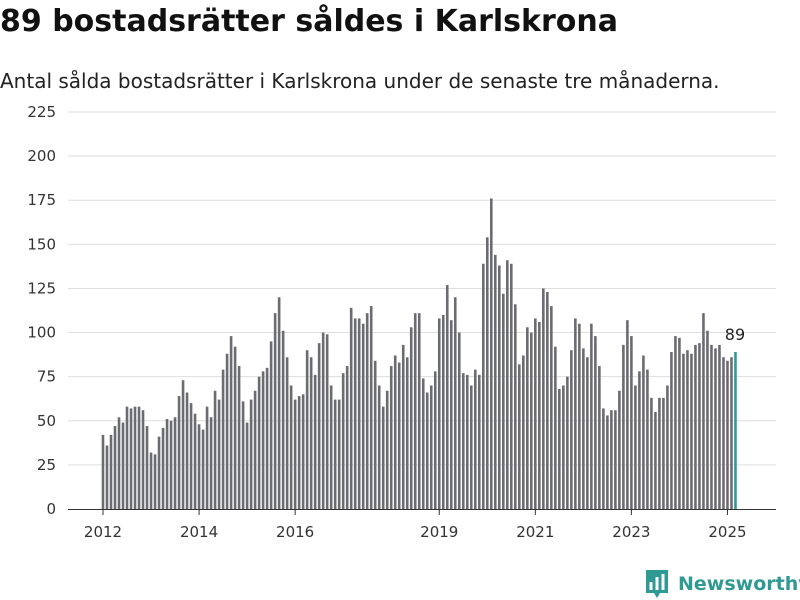 The height and width of the screenshot is (600, 800). Describe the element at coordinates (422, 525) in the screenshot. I see `x-axis: 2012 2014 2016 2019 2021 2023 2025` at that location.